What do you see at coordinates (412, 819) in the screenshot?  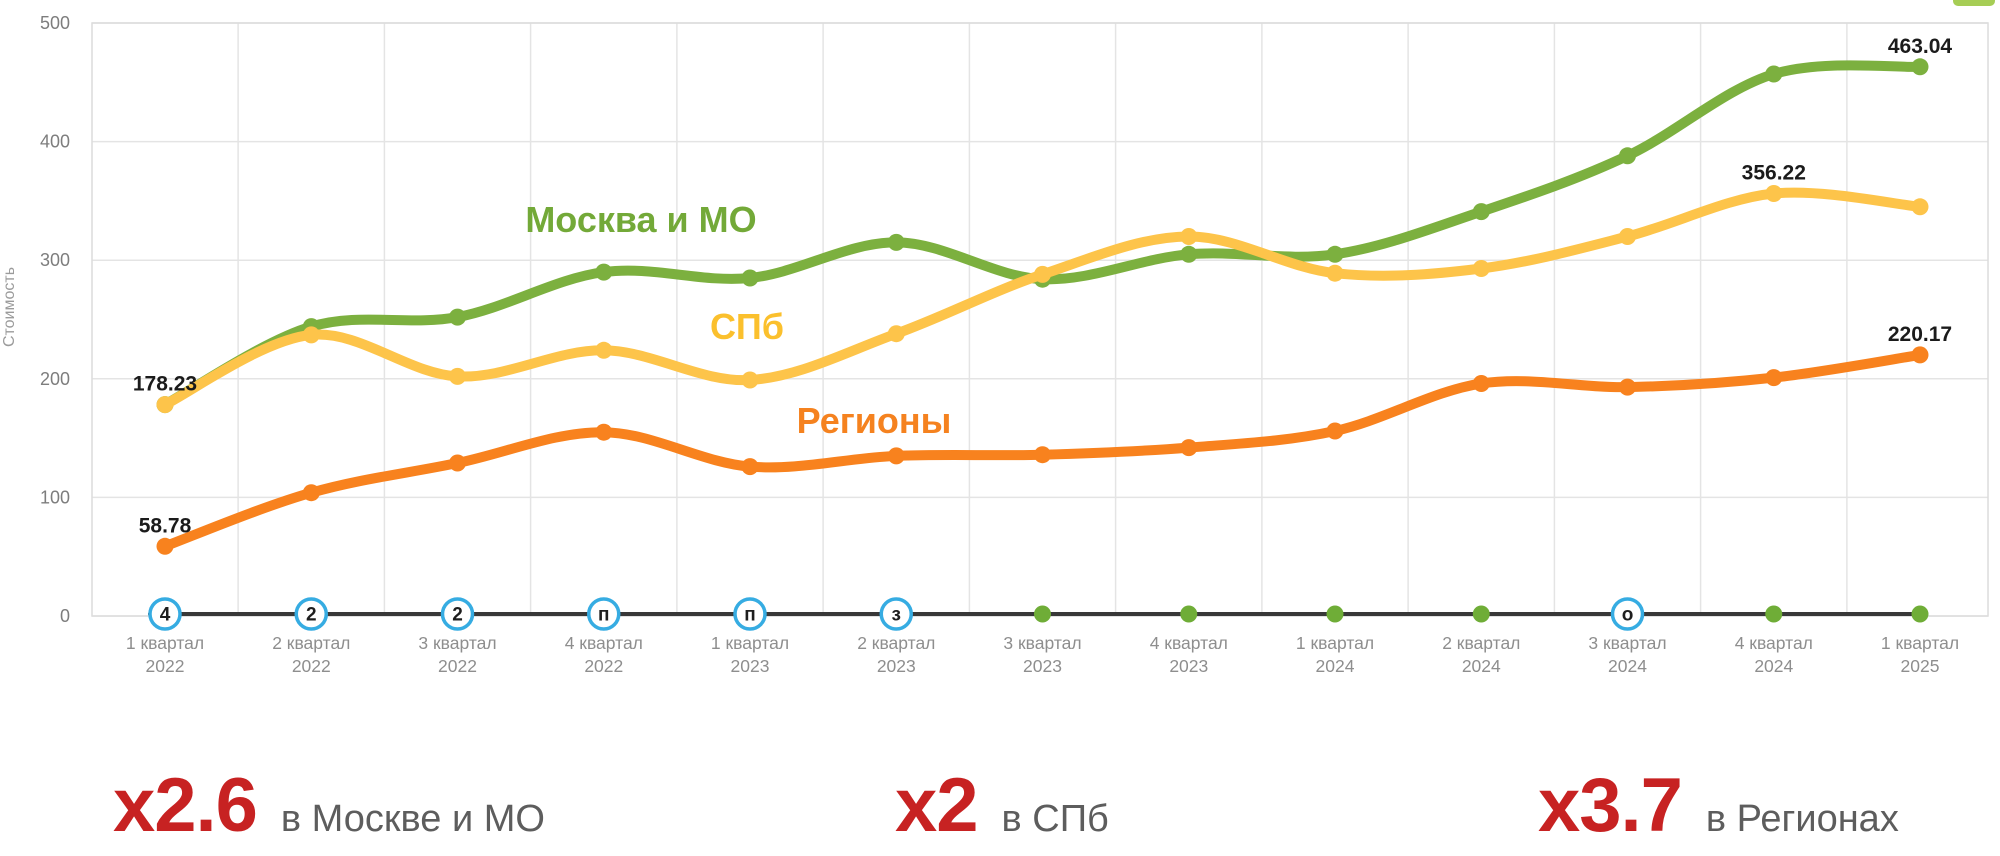 I see `stat-moscow-label: в Москве и МО` at bounding box center [412, 819].